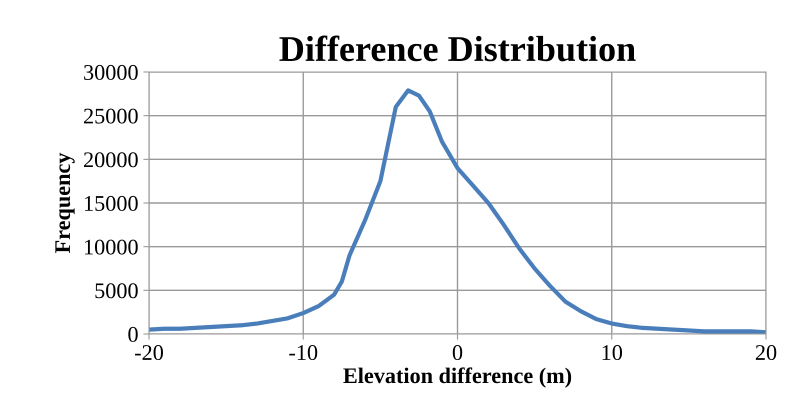  What do you see at coordinates (457, 48) in the screenshot?
I see `chart-title: Difference Distribution` at bounding box center [457, 48].